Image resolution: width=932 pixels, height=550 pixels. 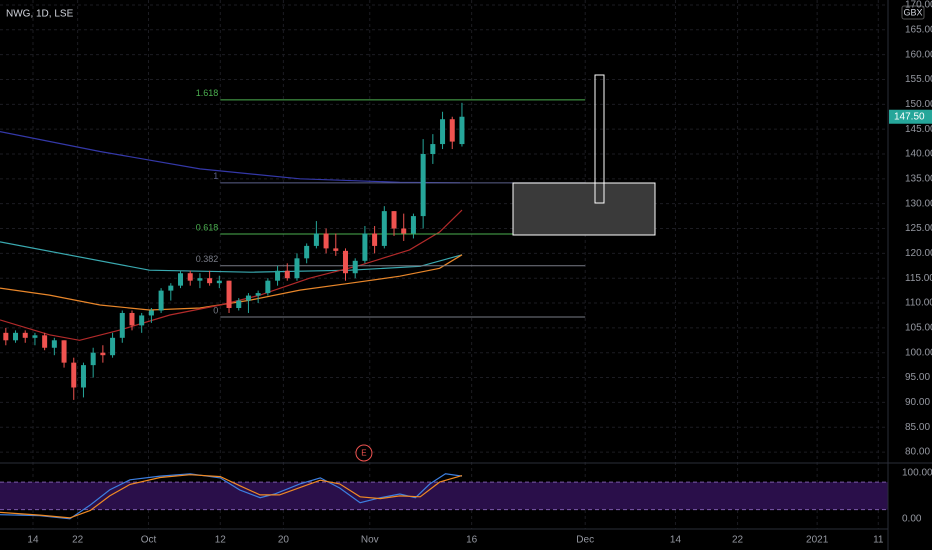 What do you see at coordinates (40, 14) in the screenshot?
I see `symbol-title: NWG, 1D, LSE` at bounding box center [40, 14].